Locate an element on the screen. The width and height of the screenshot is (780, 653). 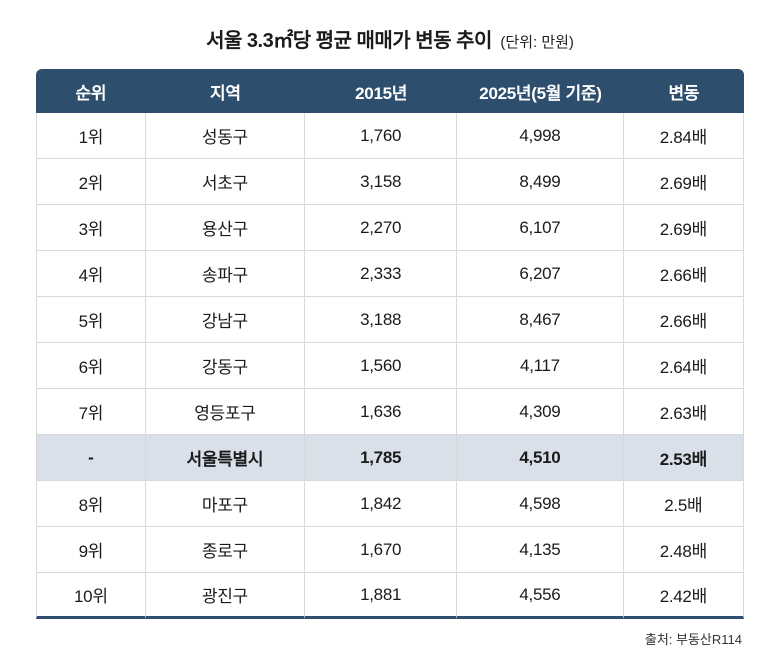
cell-region: 용산구 is located at coordinates (225, 228).